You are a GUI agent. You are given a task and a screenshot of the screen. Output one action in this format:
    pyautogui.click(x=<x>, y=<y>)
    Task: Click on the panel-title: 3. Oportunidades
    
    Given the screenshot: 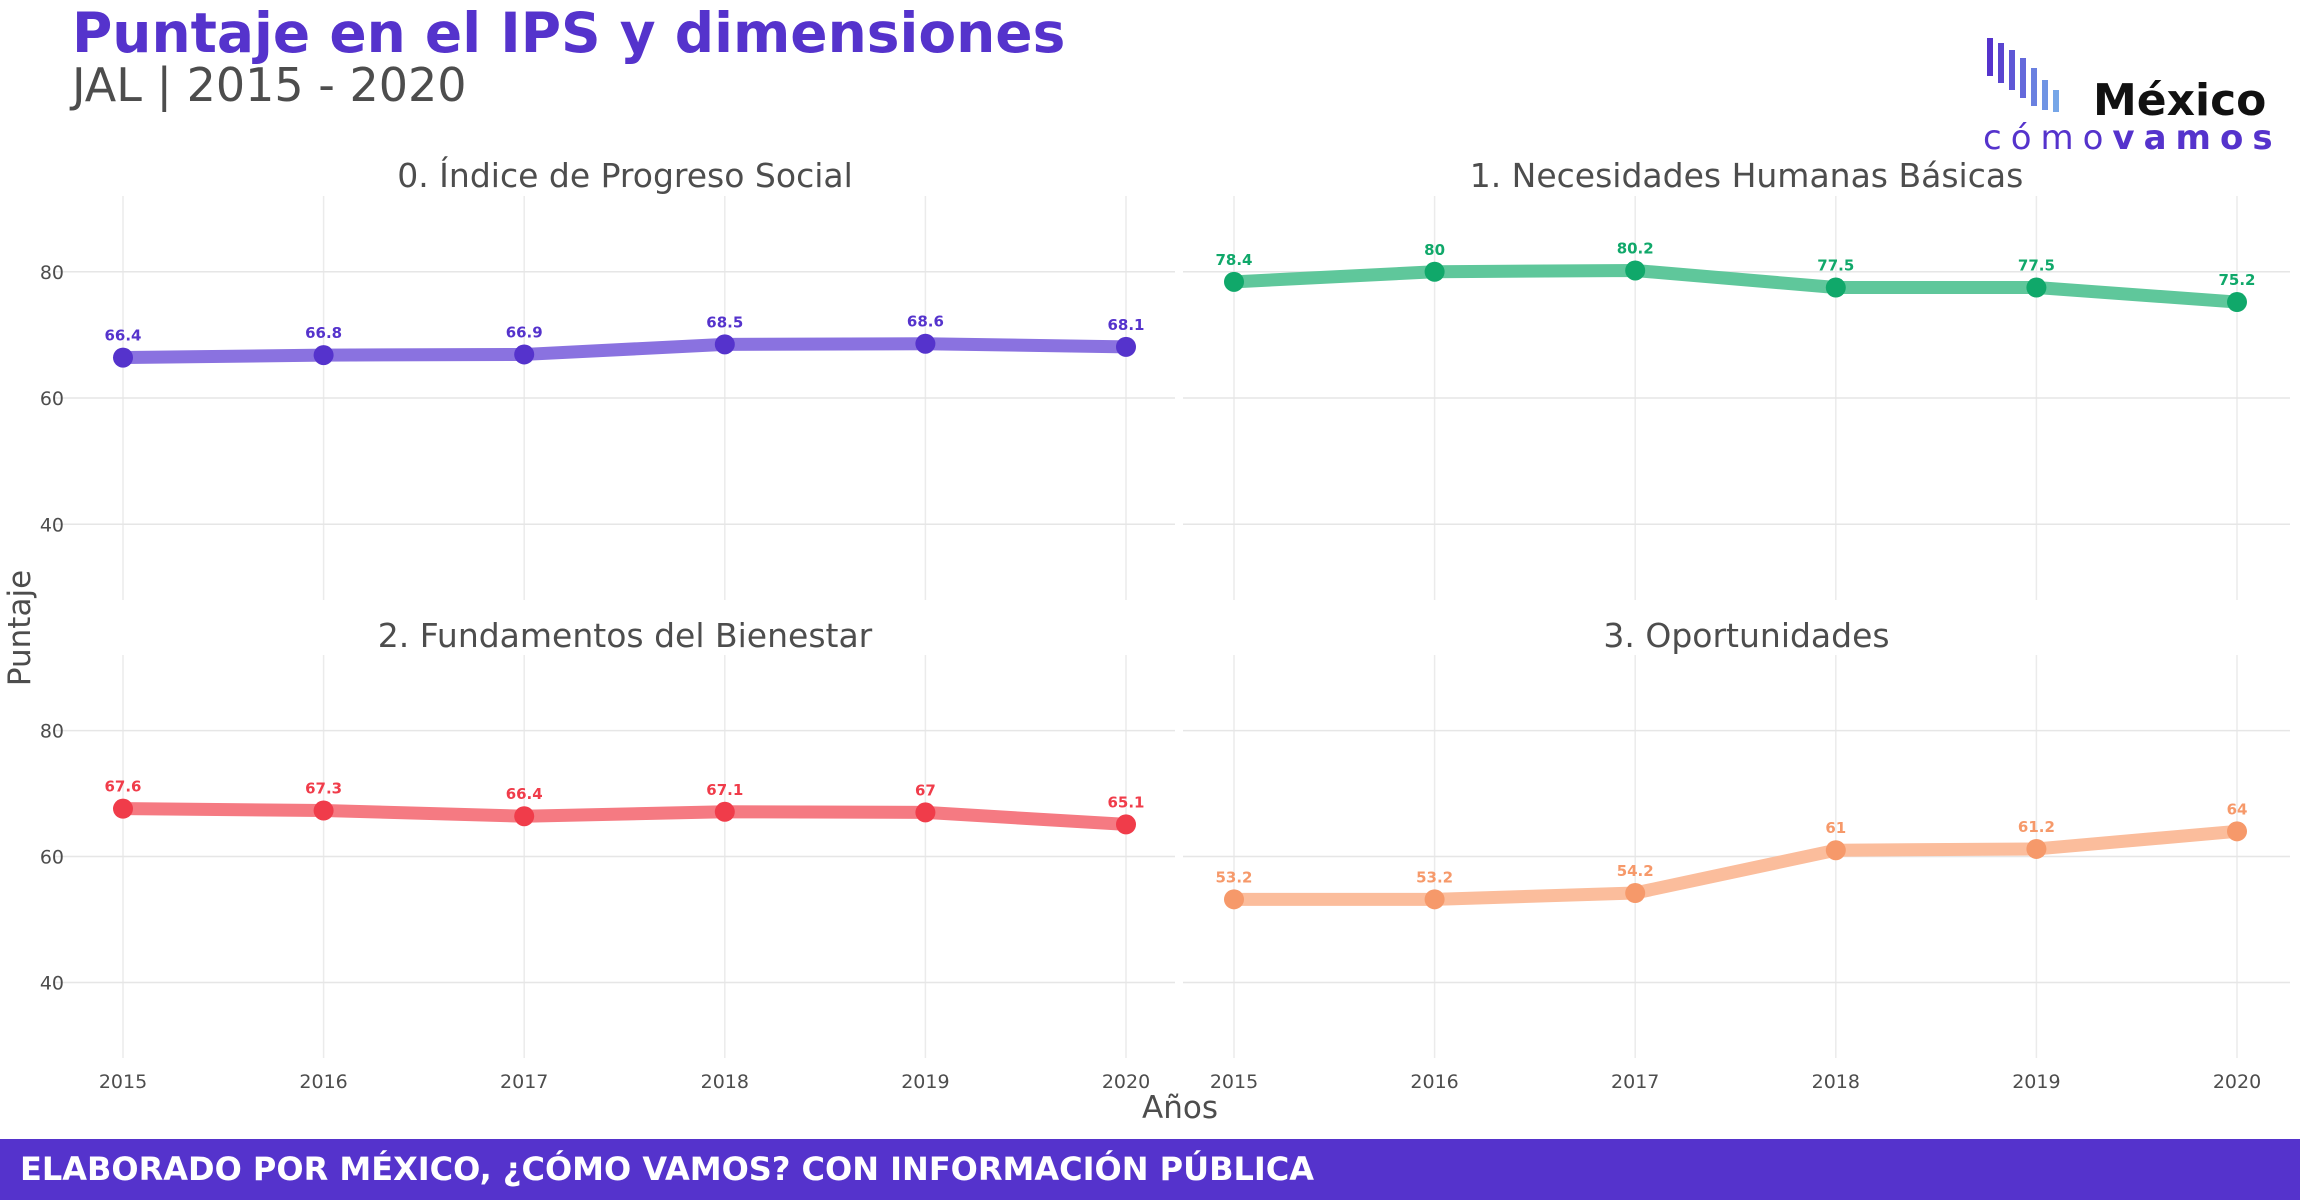 What is the action you would take?
    pyautogui.click(x=1746, y=635)
    